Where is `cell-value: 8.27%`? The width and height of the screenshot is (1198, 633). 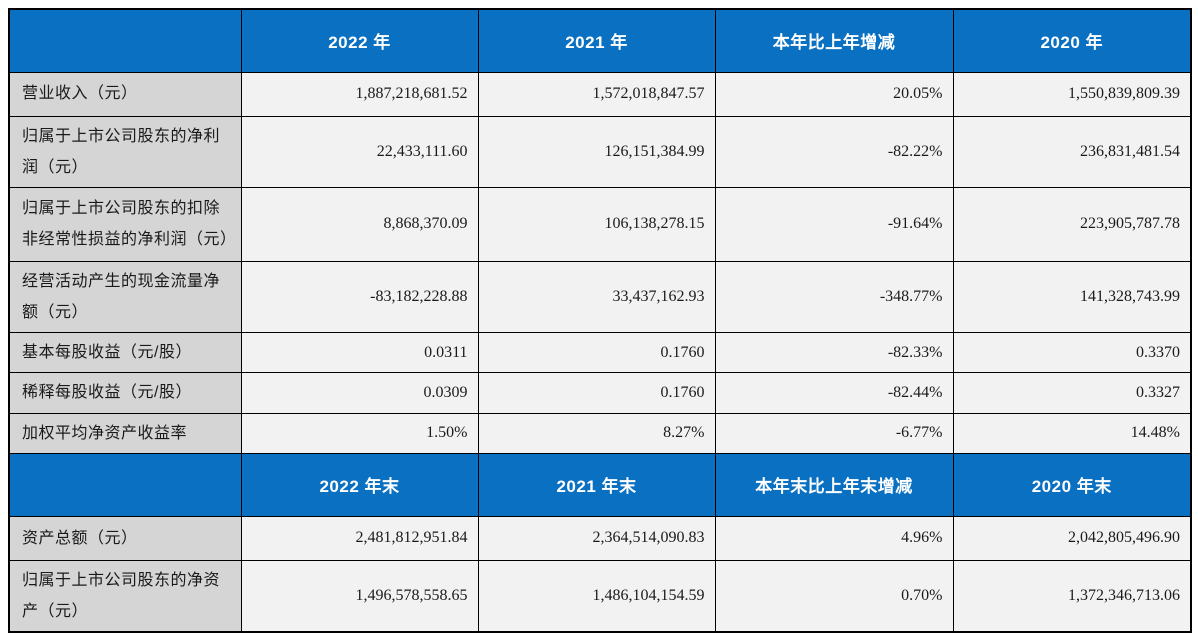
cell-value: 8.27% is located at coordinates (596, 433).